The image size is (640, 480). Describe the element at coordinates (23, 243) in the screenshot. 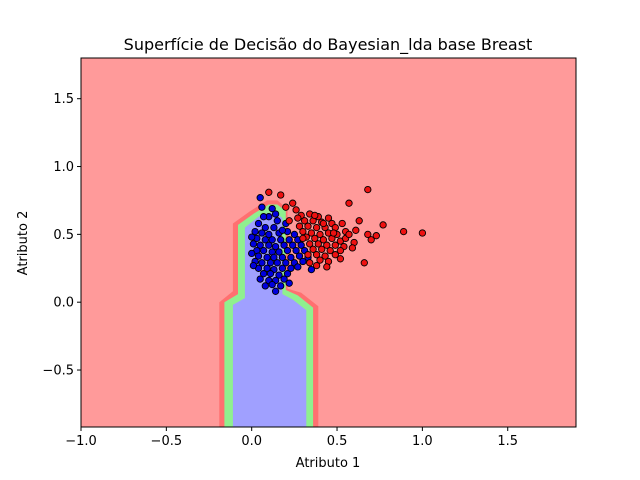

I see `y-axis-label: Atributo 2` at that location.